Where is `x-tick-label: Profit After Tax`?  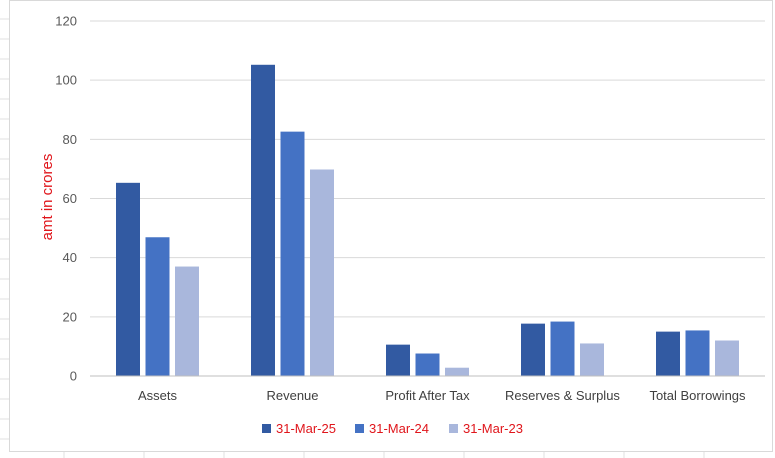 x-tick-label: Profit After Tax is located at coordinates (427, 395).